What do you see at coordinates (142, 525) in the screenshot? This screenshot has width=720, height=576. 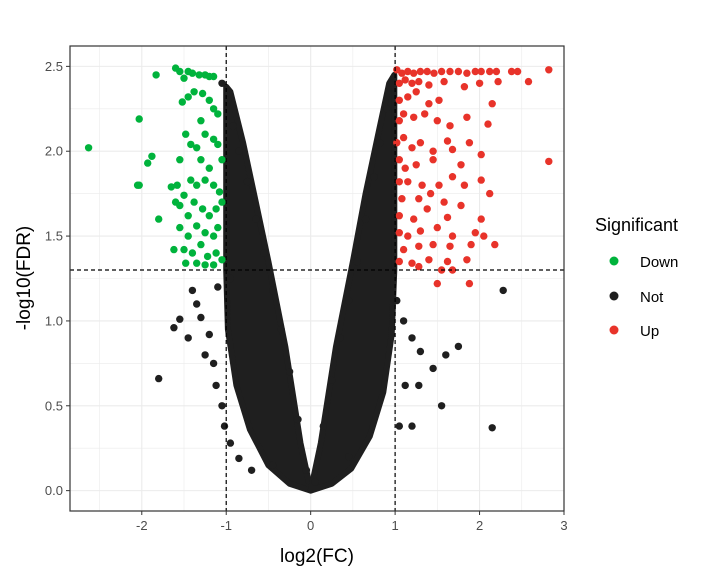 I see `x-tick-label: -2` at bounding box center [142, 525].